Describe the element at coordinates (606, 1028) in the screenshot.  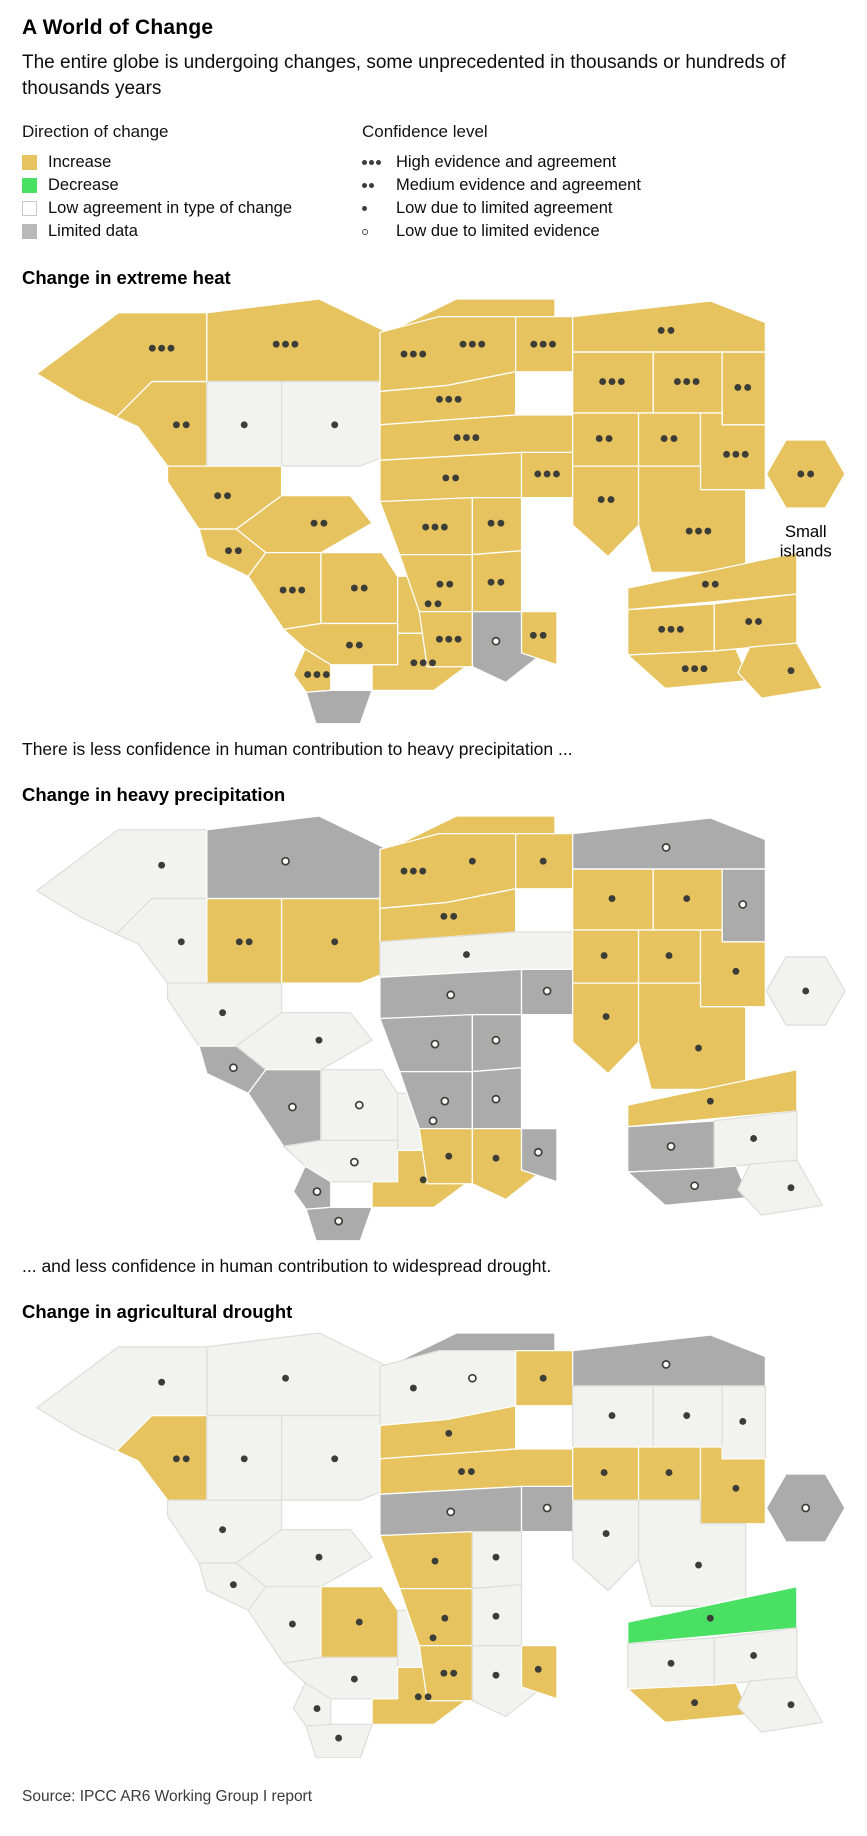
I see `region-SAS` at that location.